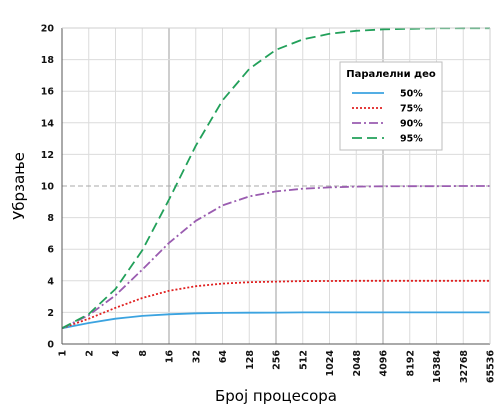 This screenshot has width=497, height=406. What do you see at coordinates (48, 60) in the screenshot?
I see `y-tick-label: 18` at bounding box center [48, 60].